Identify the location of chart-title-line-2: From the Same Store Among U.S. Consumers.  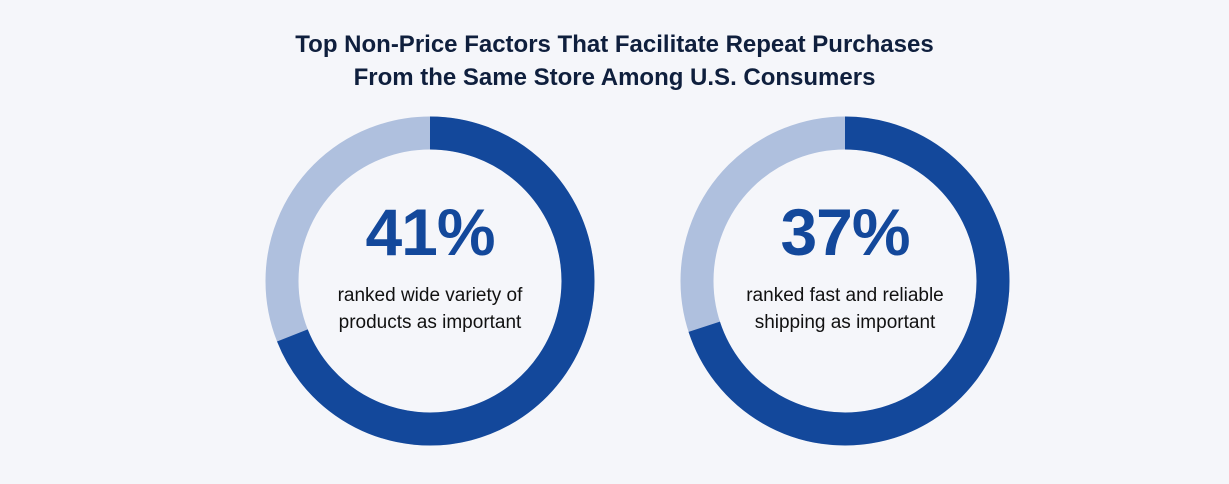
(614, 77).